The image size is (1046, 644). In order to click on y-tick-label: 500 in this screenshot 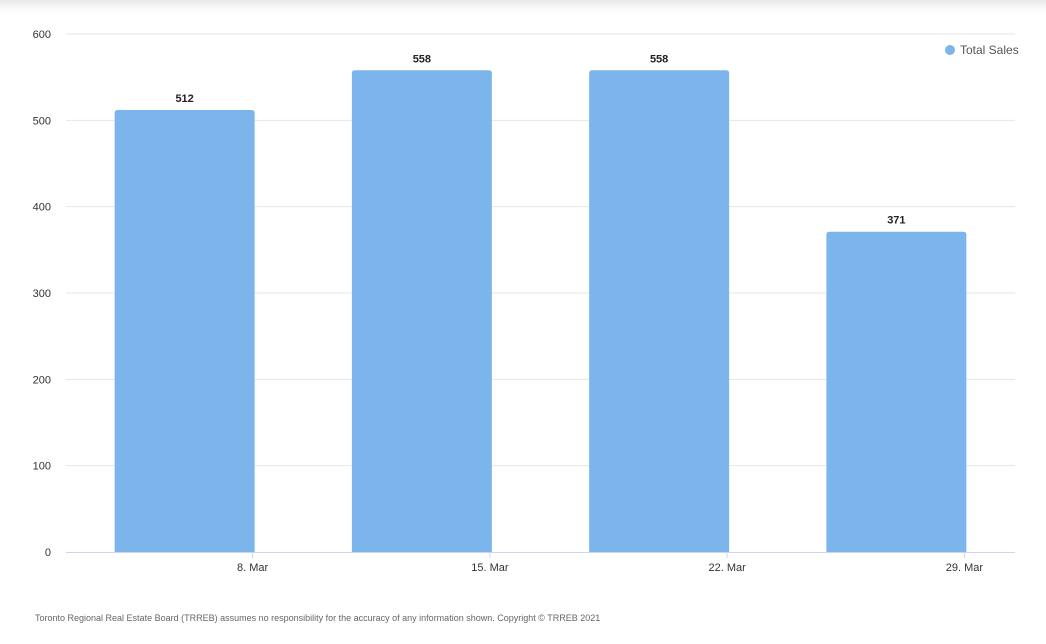, I will do `click(42, 121)`.